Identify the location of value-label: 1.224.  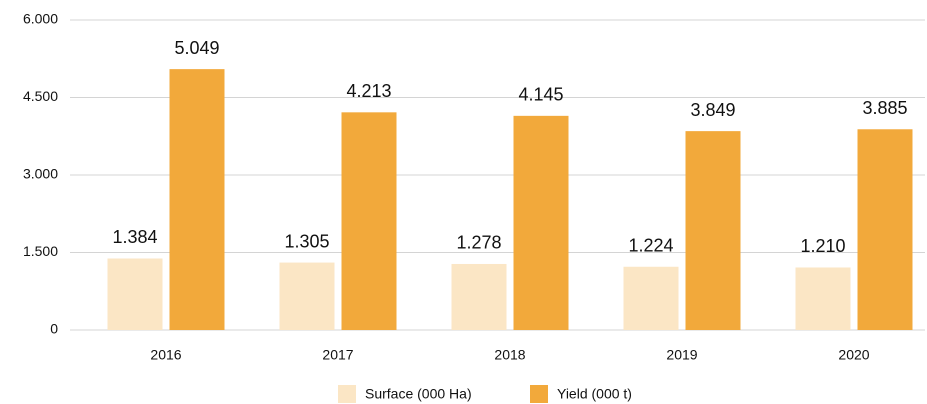
(650, 246).